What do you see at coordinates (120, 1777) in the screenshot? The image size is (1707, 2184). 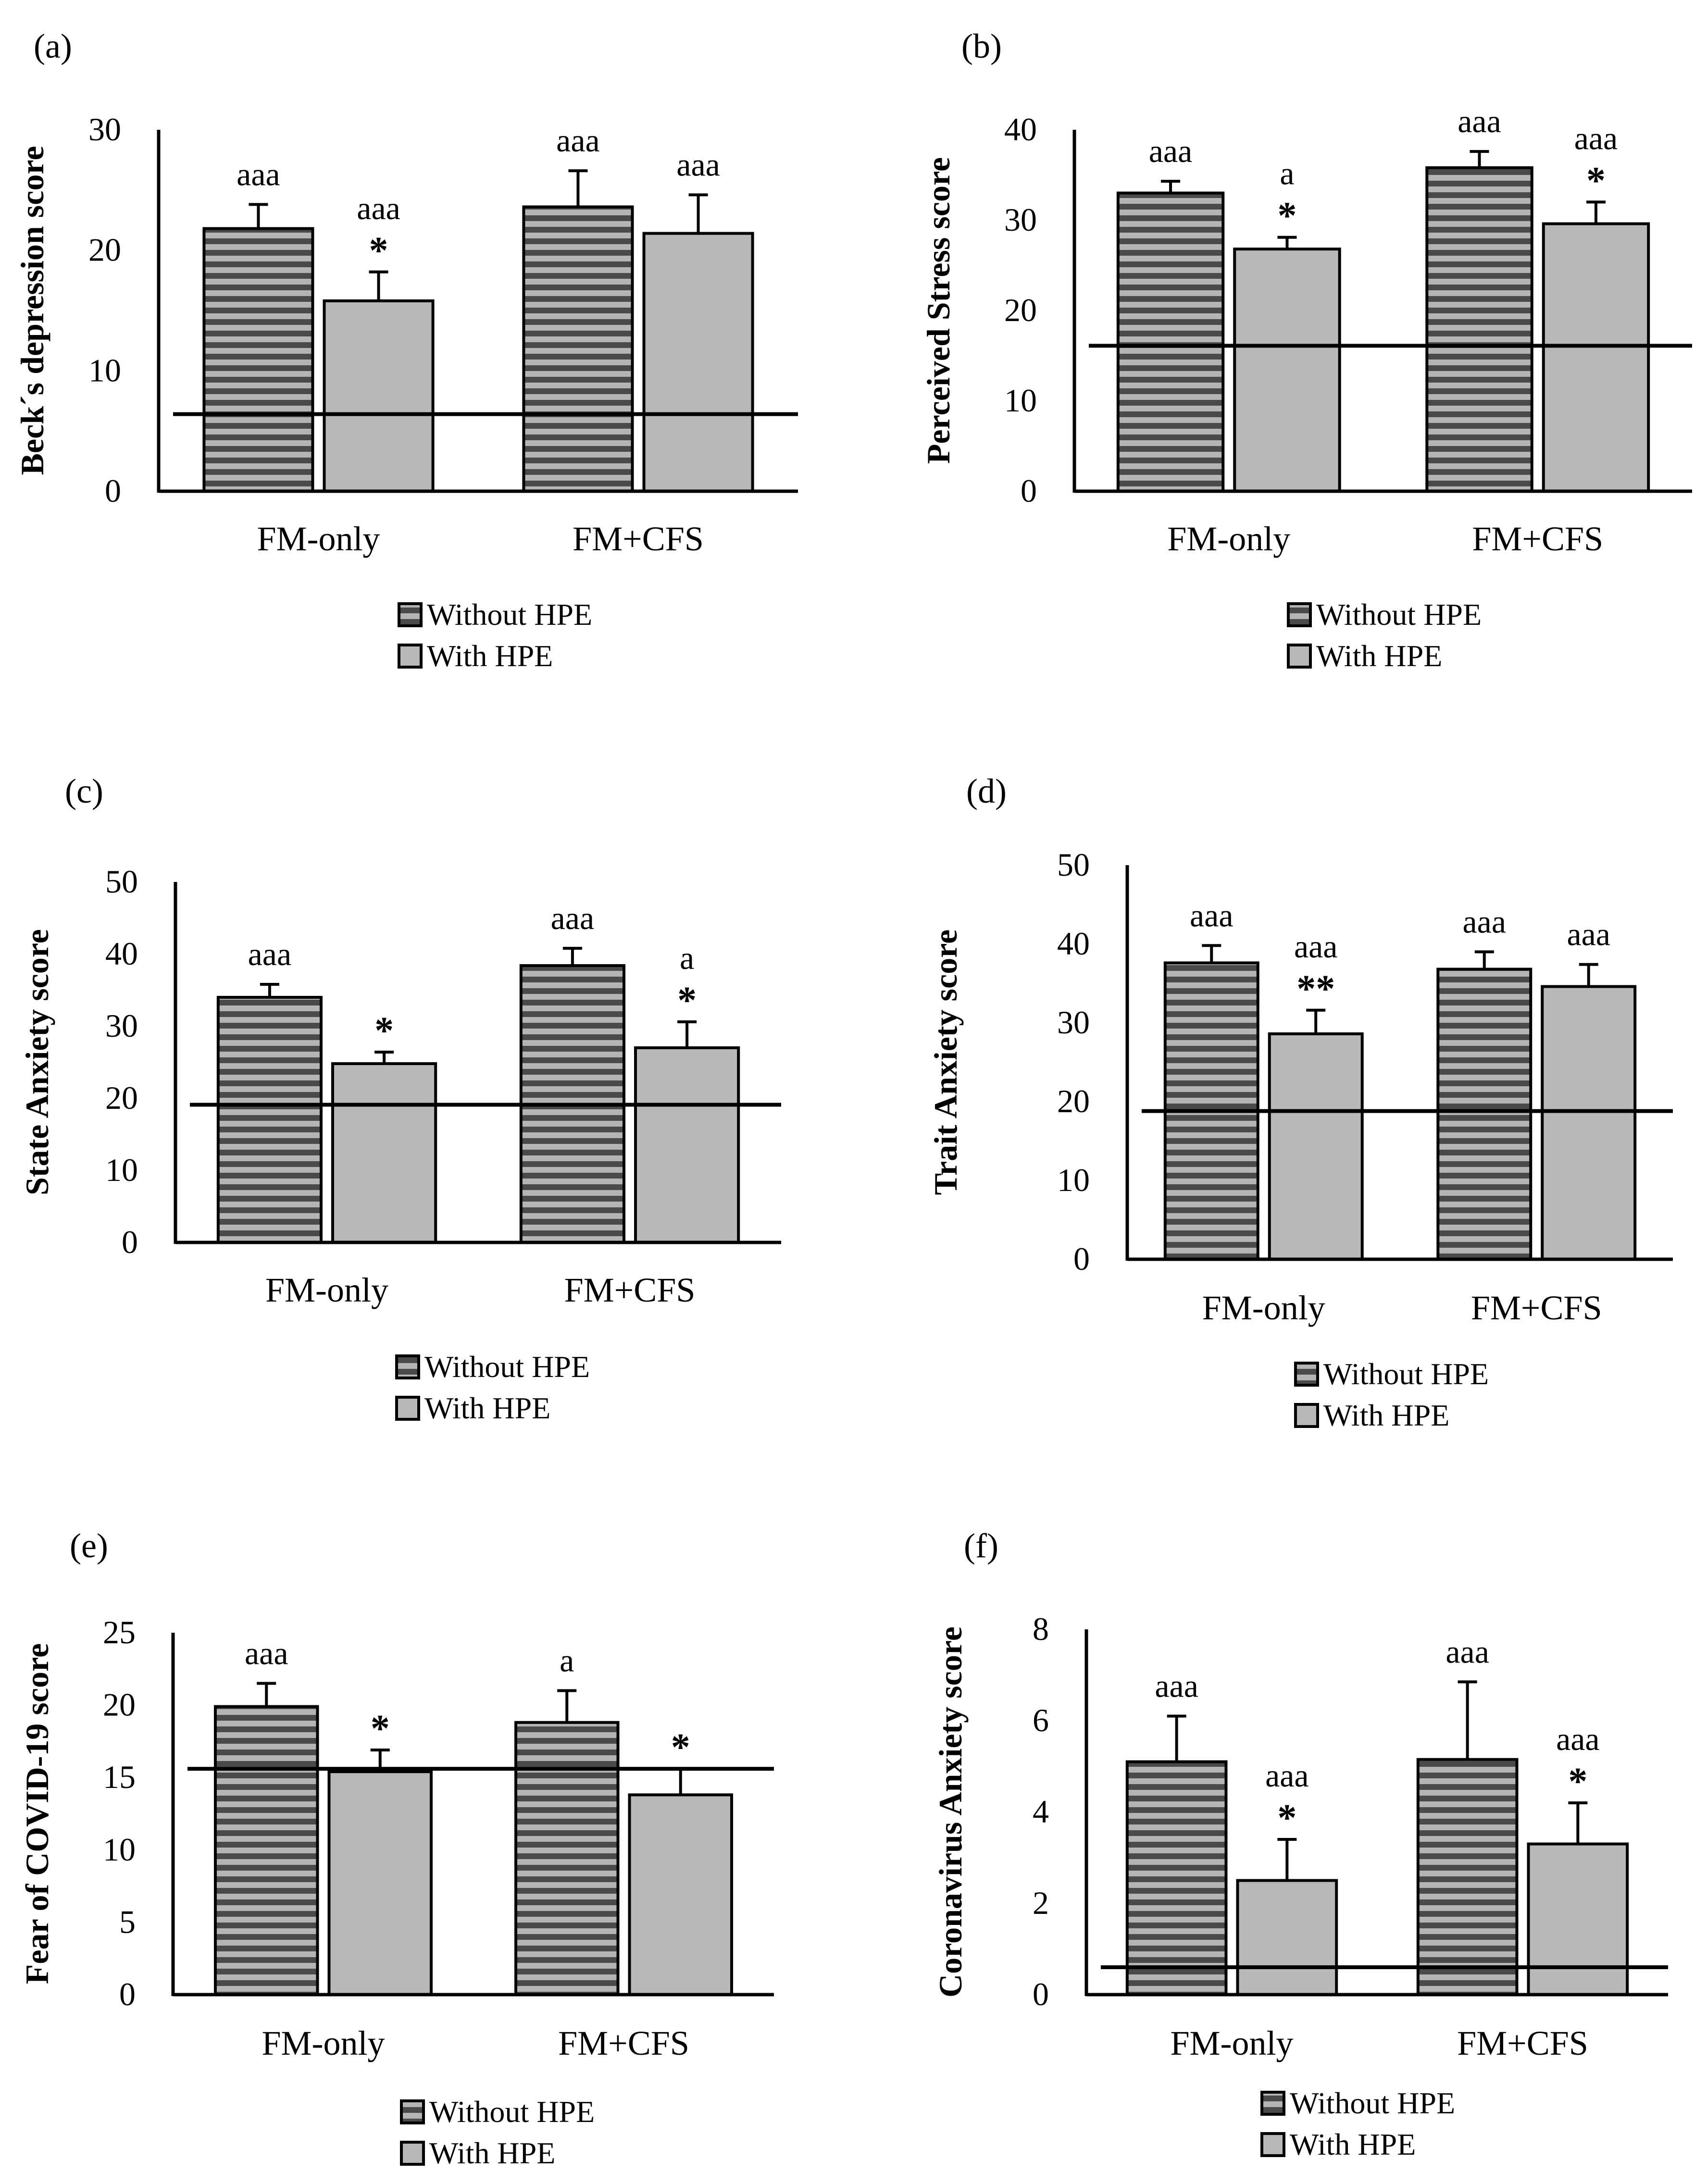 I see `y-tick-label: 15` at bounding box center [120, 1777].